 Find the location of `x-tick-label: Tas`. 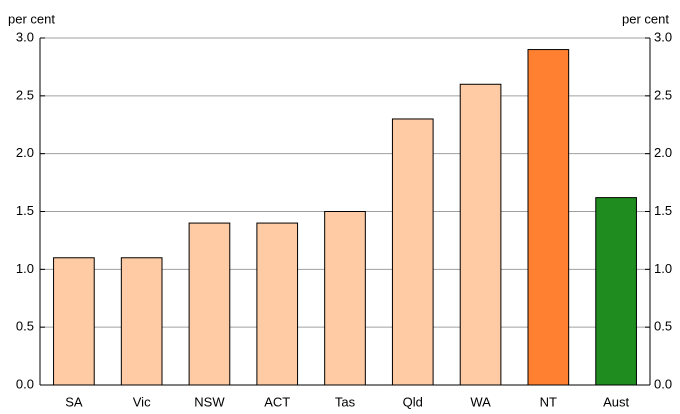

x-tick-label: Tas is located at coordinates (345, 401).